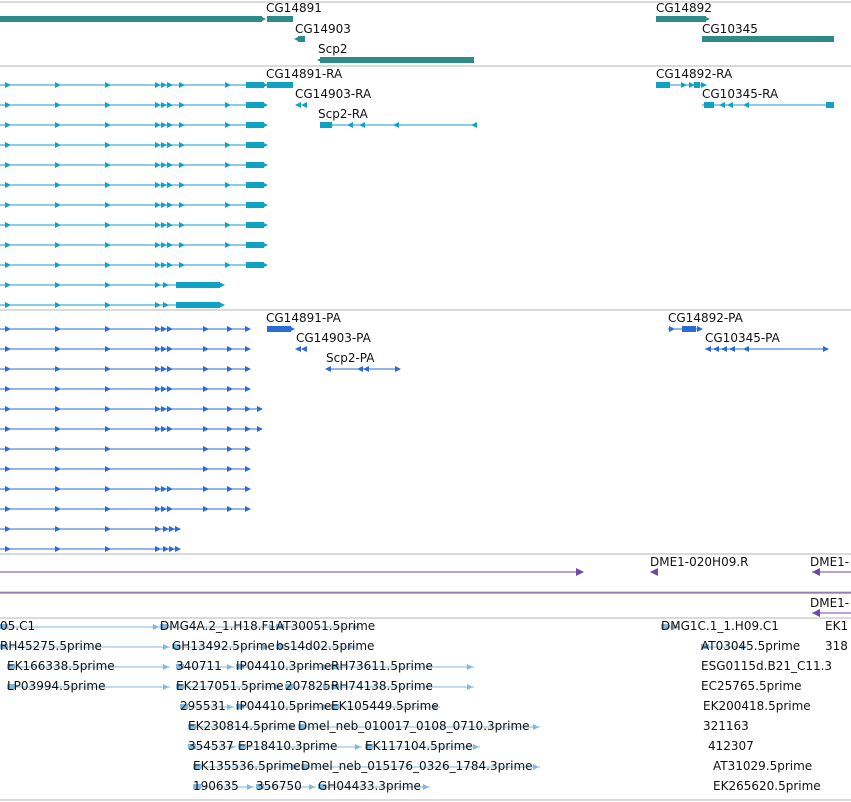 The image size is (851, 802). What do you see at coordinates (350, 358) in the screenshot?
I see `transcript-label-Scp2-PA: Scp2-PA` at bounding box center [350, 358].